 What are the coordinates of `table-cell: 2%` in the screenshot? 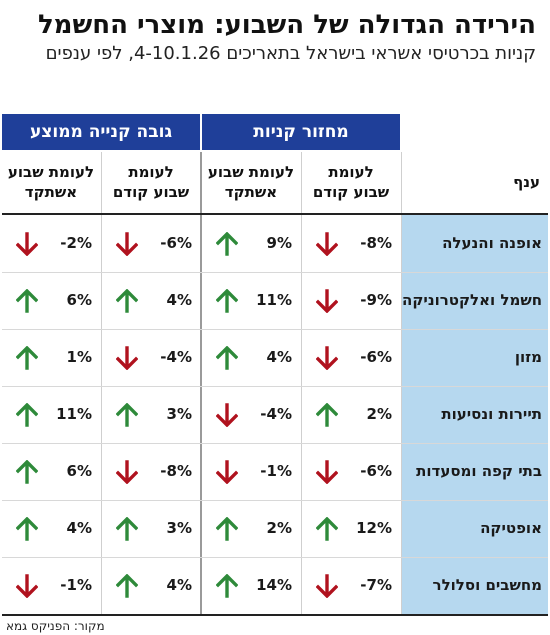 It's located at (351, 414).